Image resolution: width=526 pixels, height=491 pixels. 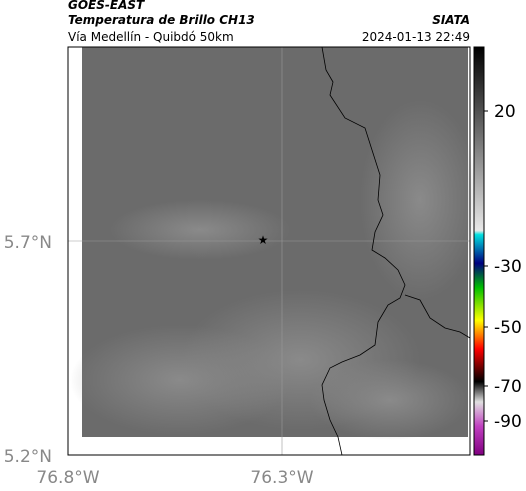 What do you see at coordinates (508, 328) in the screenshot?
I see `colorbar-label: -50` at bounding box center [508, 328].